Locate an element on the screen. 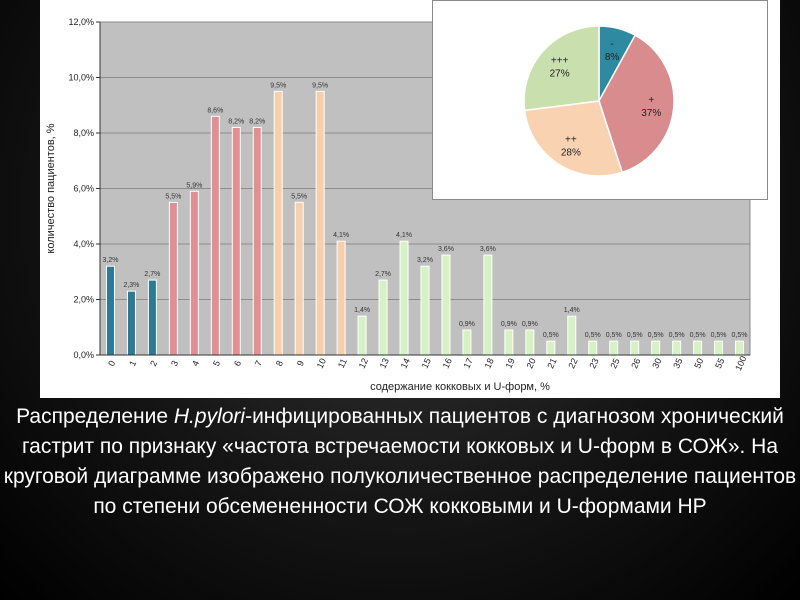 The image size is (800, 600). y-tick-label: 4,0% is located at coordinates (83, 244).